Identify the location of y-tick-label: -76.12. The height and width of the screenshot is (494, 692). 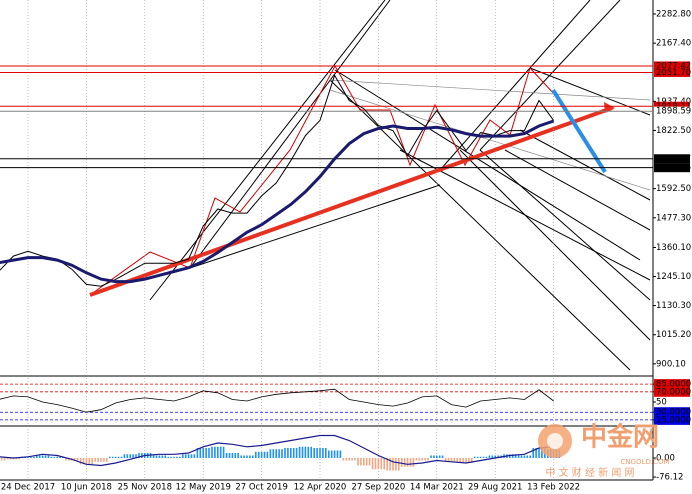
(669, 478).